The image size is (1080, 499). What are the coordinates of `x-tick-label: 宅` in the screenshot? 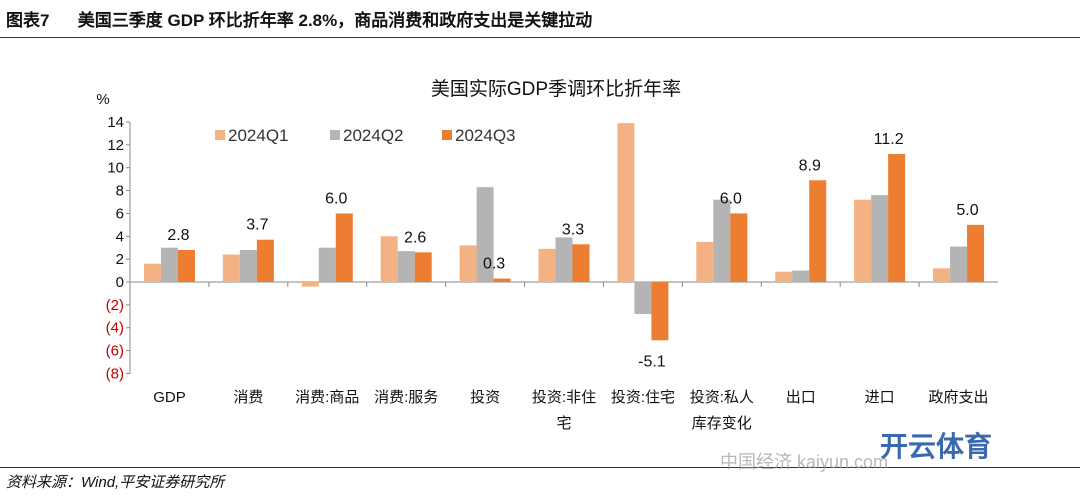 It's located at (563, 423).